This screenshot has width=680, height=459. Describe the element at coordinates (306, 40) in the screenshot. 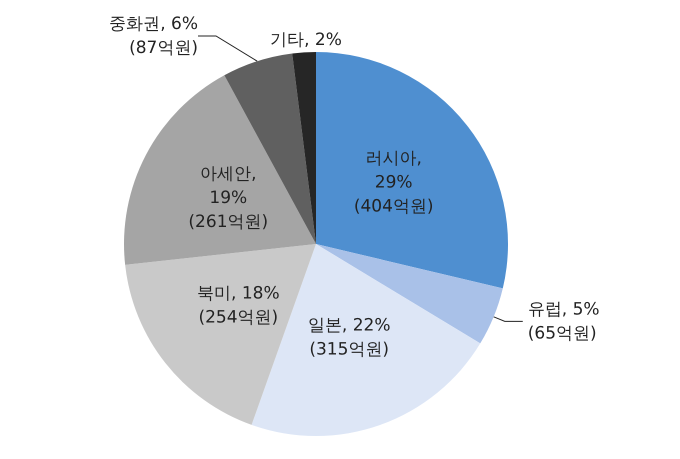

I see `slice-label: 기타, 2%` at that location.